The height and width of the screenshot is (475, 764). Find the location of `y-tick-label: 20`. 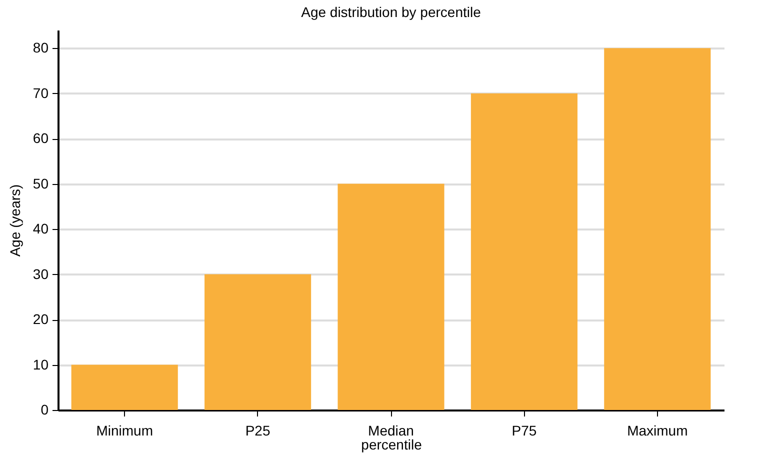

y-tick-label: 20 is located at coordinates (40, 319).